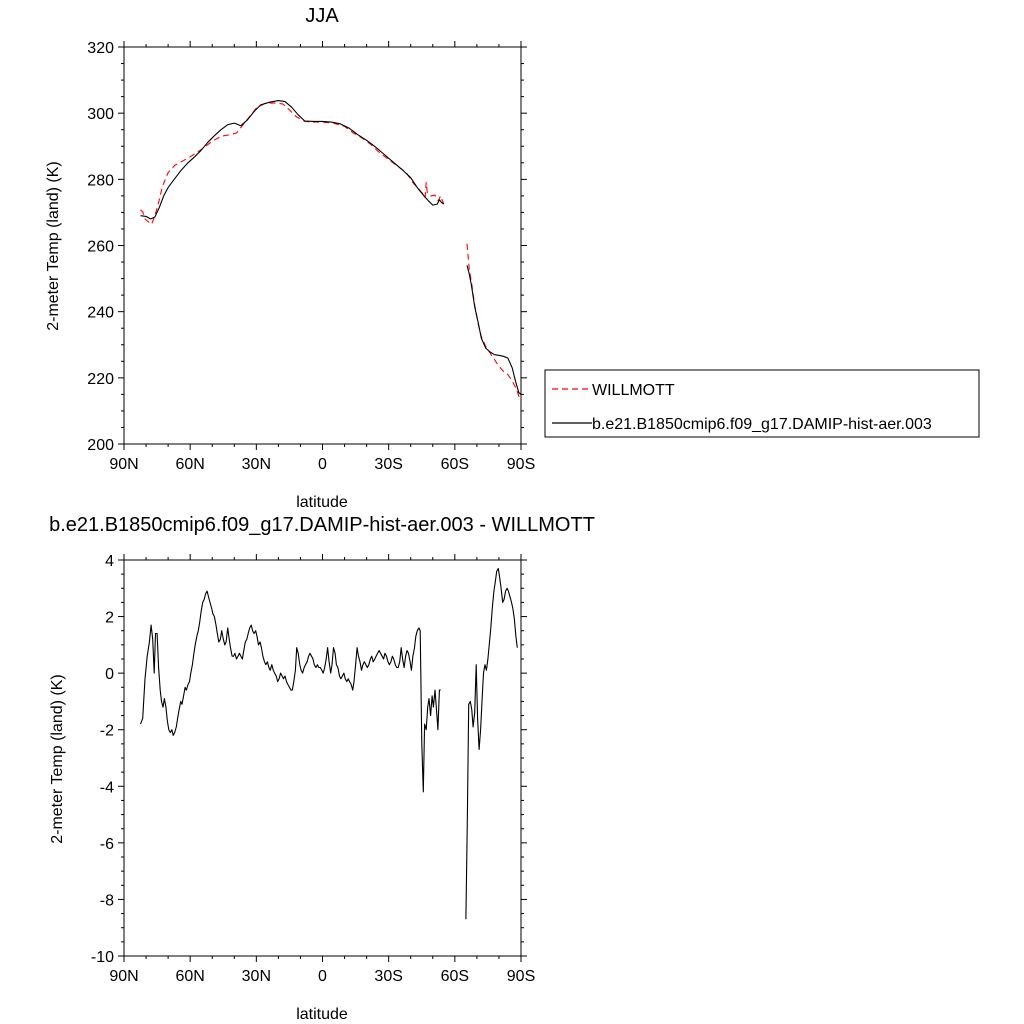 The image size is (1024, 1024). What do you see at coordinates (109, 561) in the screenshot?
I see `y-tick-label: 4` at bounding box center [109, 561].